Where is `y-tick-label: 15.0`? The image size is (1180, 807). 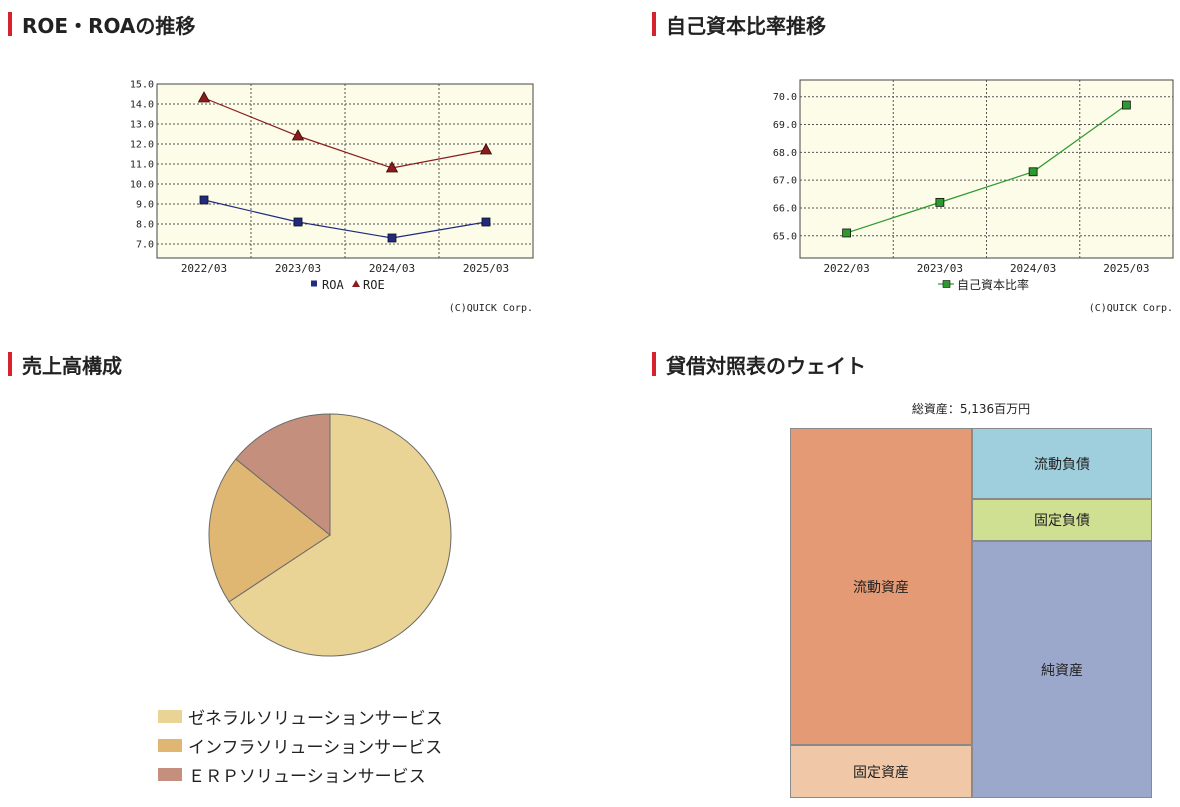
y-tick-label: 15.0 is located at coordinates (142, 85).